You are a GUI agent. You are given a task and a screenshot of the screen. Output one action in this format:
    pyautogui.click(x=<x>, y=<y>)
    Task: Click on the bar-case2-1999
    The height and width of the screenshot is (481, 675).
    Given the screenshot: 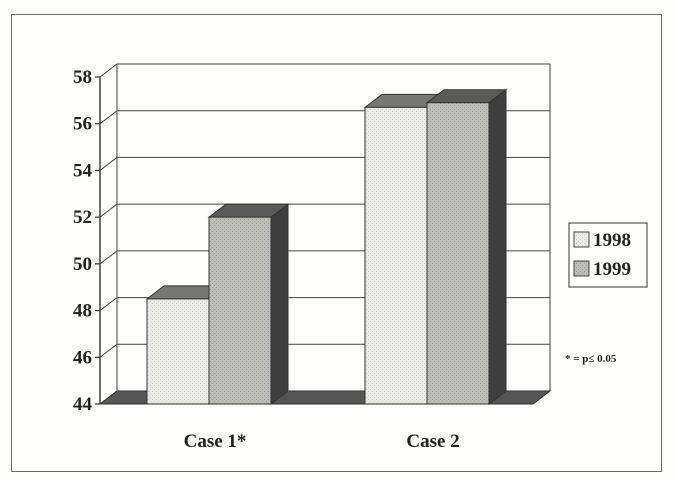 What is the action you would take?
    pyautogui.click(x=466, y=247)
    